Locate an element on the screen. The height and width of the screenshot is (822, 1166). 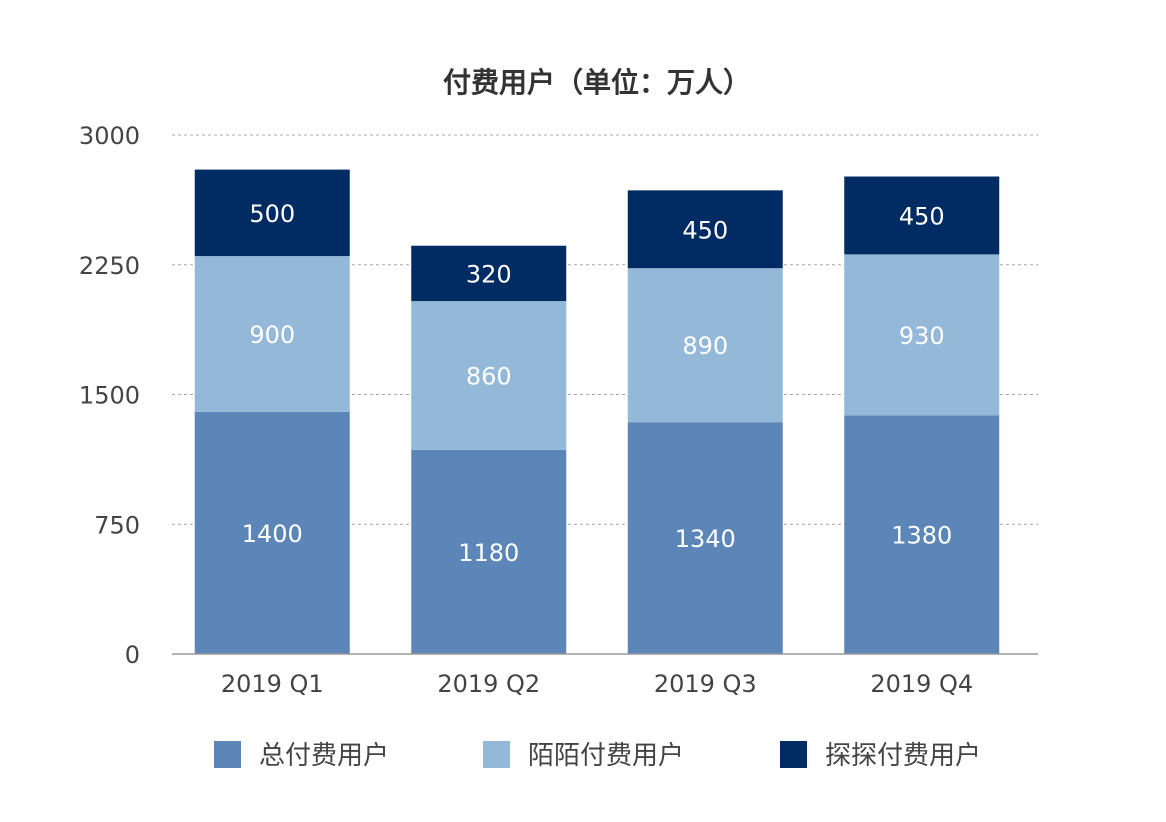
data-label: 320 is located at coordinates (489, 274).